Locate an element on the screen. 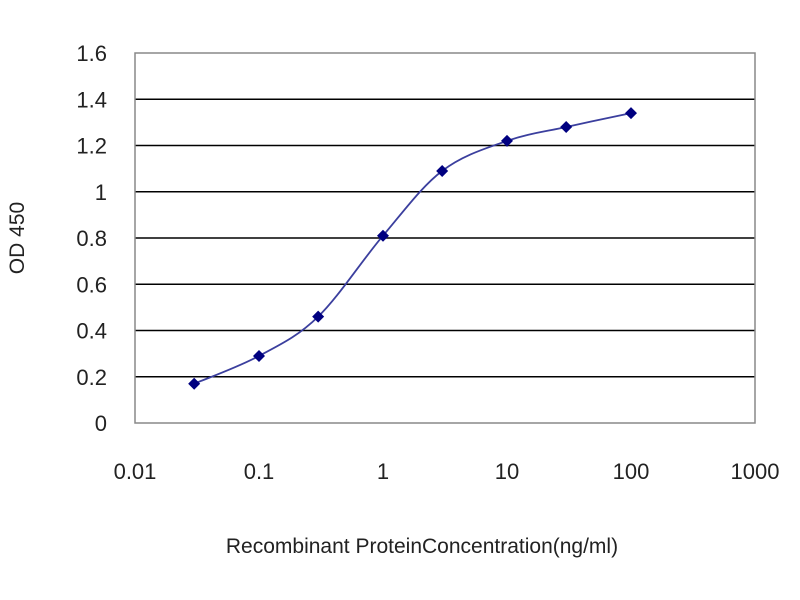 Image resolution: width=800 pixels, height=600 pixels. y-axis-title: OD 450 is located at coordinates (17, 238).